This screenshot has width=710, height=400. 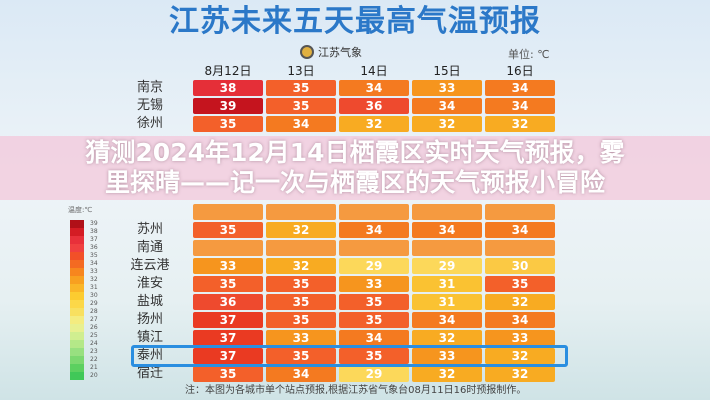 I want to click on legend-label: 37, so click(x=94, y=239).